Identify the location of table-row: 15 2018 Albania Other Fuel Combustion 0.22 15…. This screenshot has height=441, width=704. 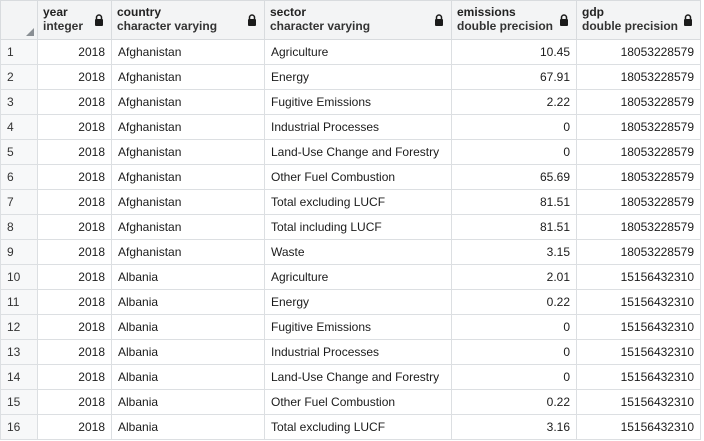
(350, 402).